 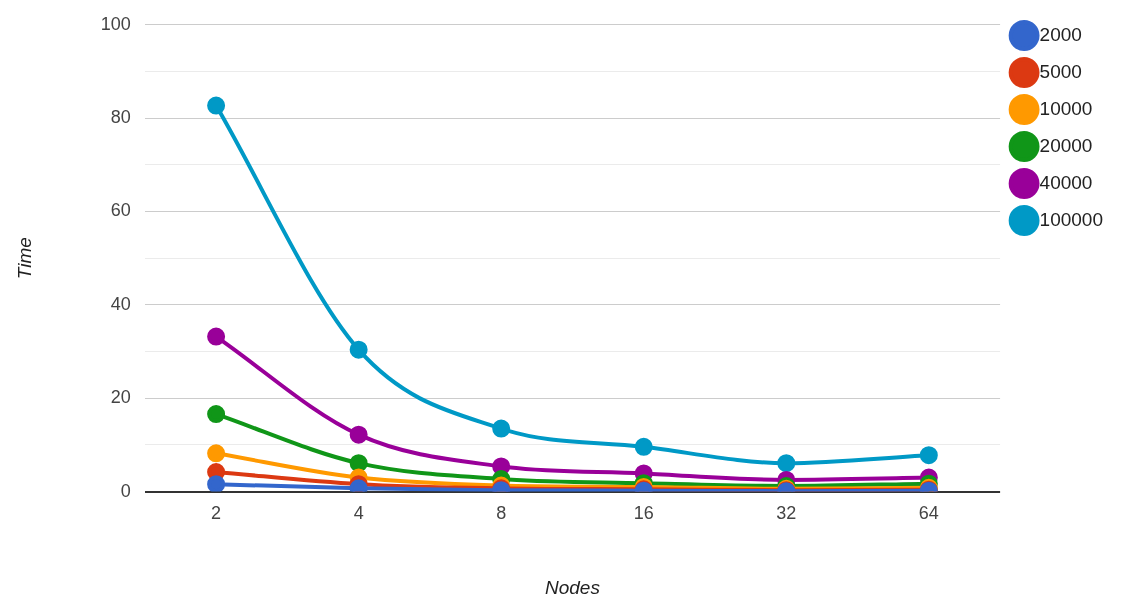 What do you see at coordinates (125, 490) in the screenshot?
I see `y-tick-label: 0` at bounding box center [125, 490].